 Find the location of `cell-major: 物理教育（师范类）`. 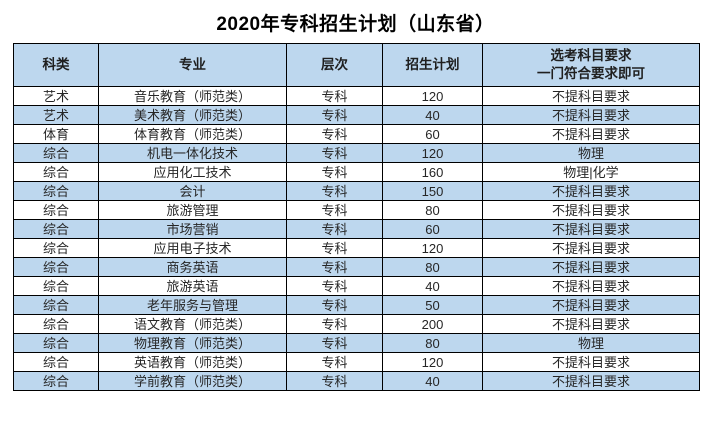

cell-major: 物理教育（师范类） is located at coordinates (192, 343).